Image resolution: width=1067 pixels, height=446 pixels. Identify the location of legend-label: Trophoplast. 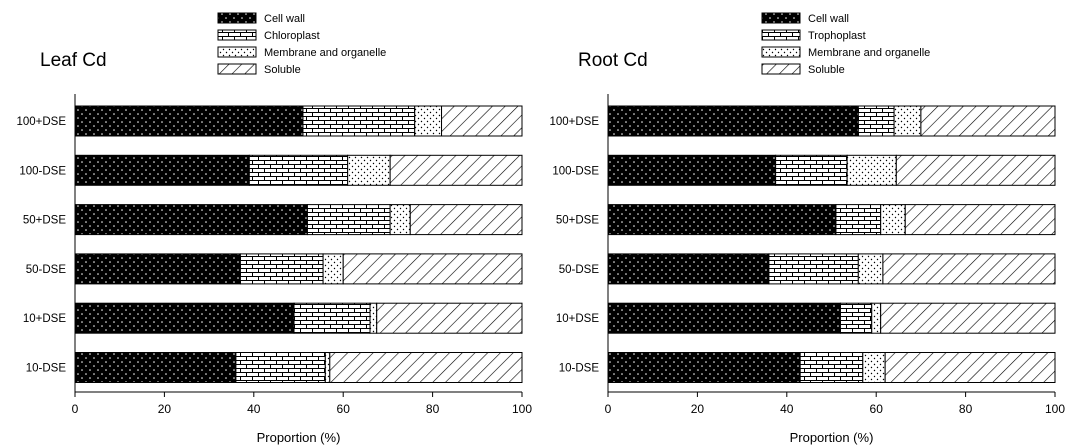
(837, 36).